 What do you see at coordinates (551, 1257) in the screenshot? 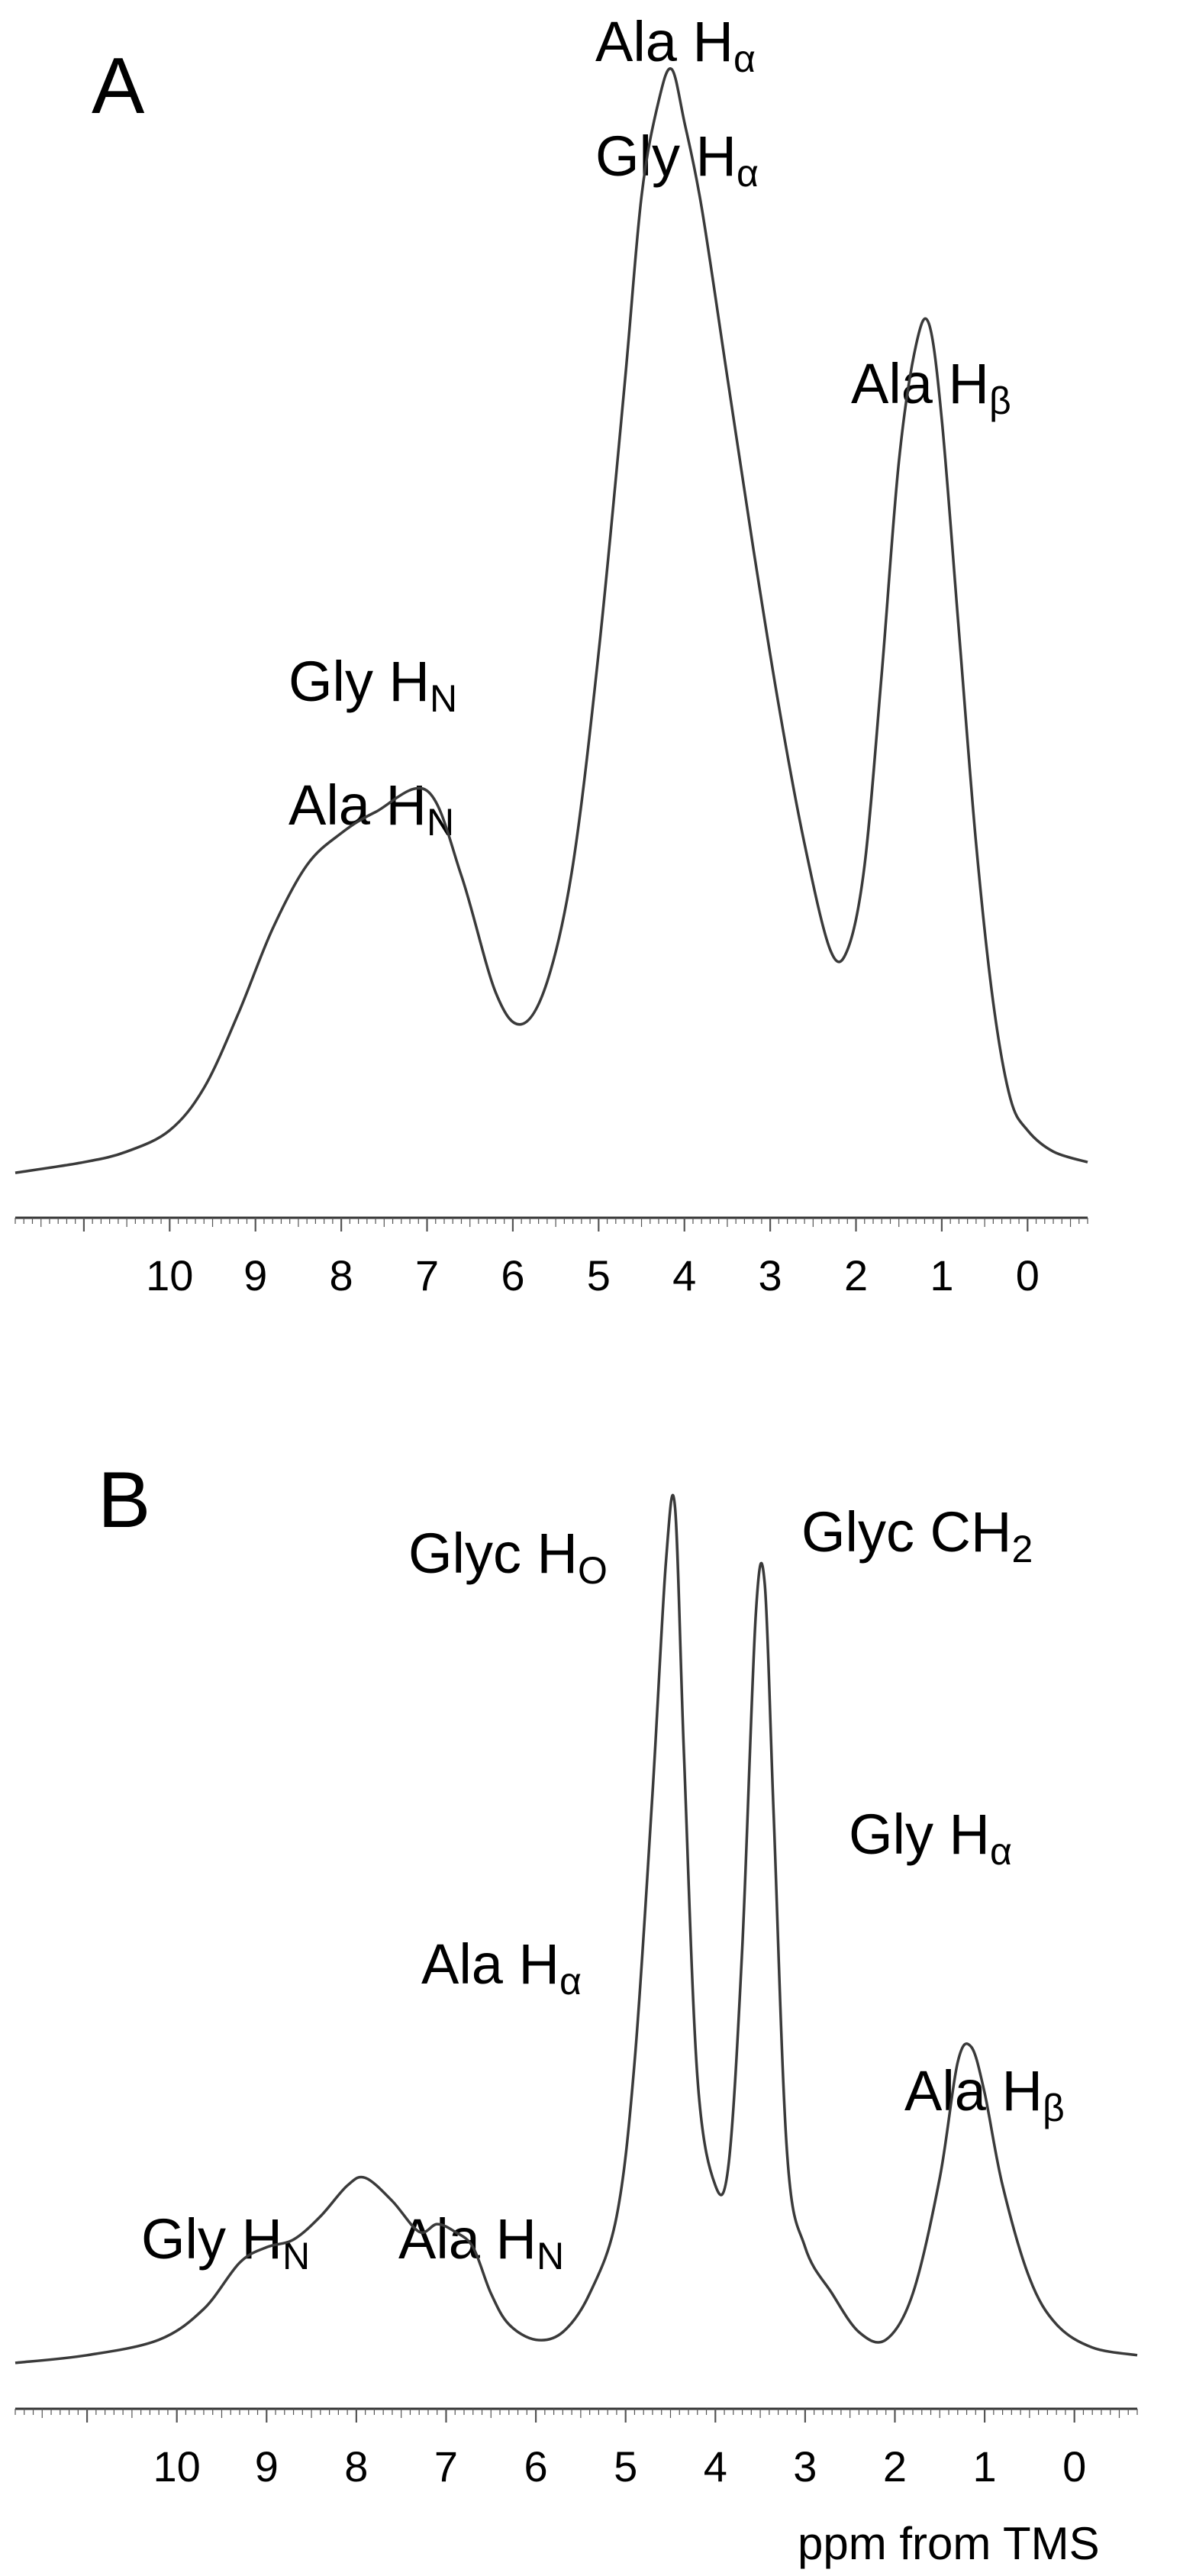
I see `x-axis-a: 10 9 8 7 6 5 4 3 2 1 0` at bounding box center [551, 1257].